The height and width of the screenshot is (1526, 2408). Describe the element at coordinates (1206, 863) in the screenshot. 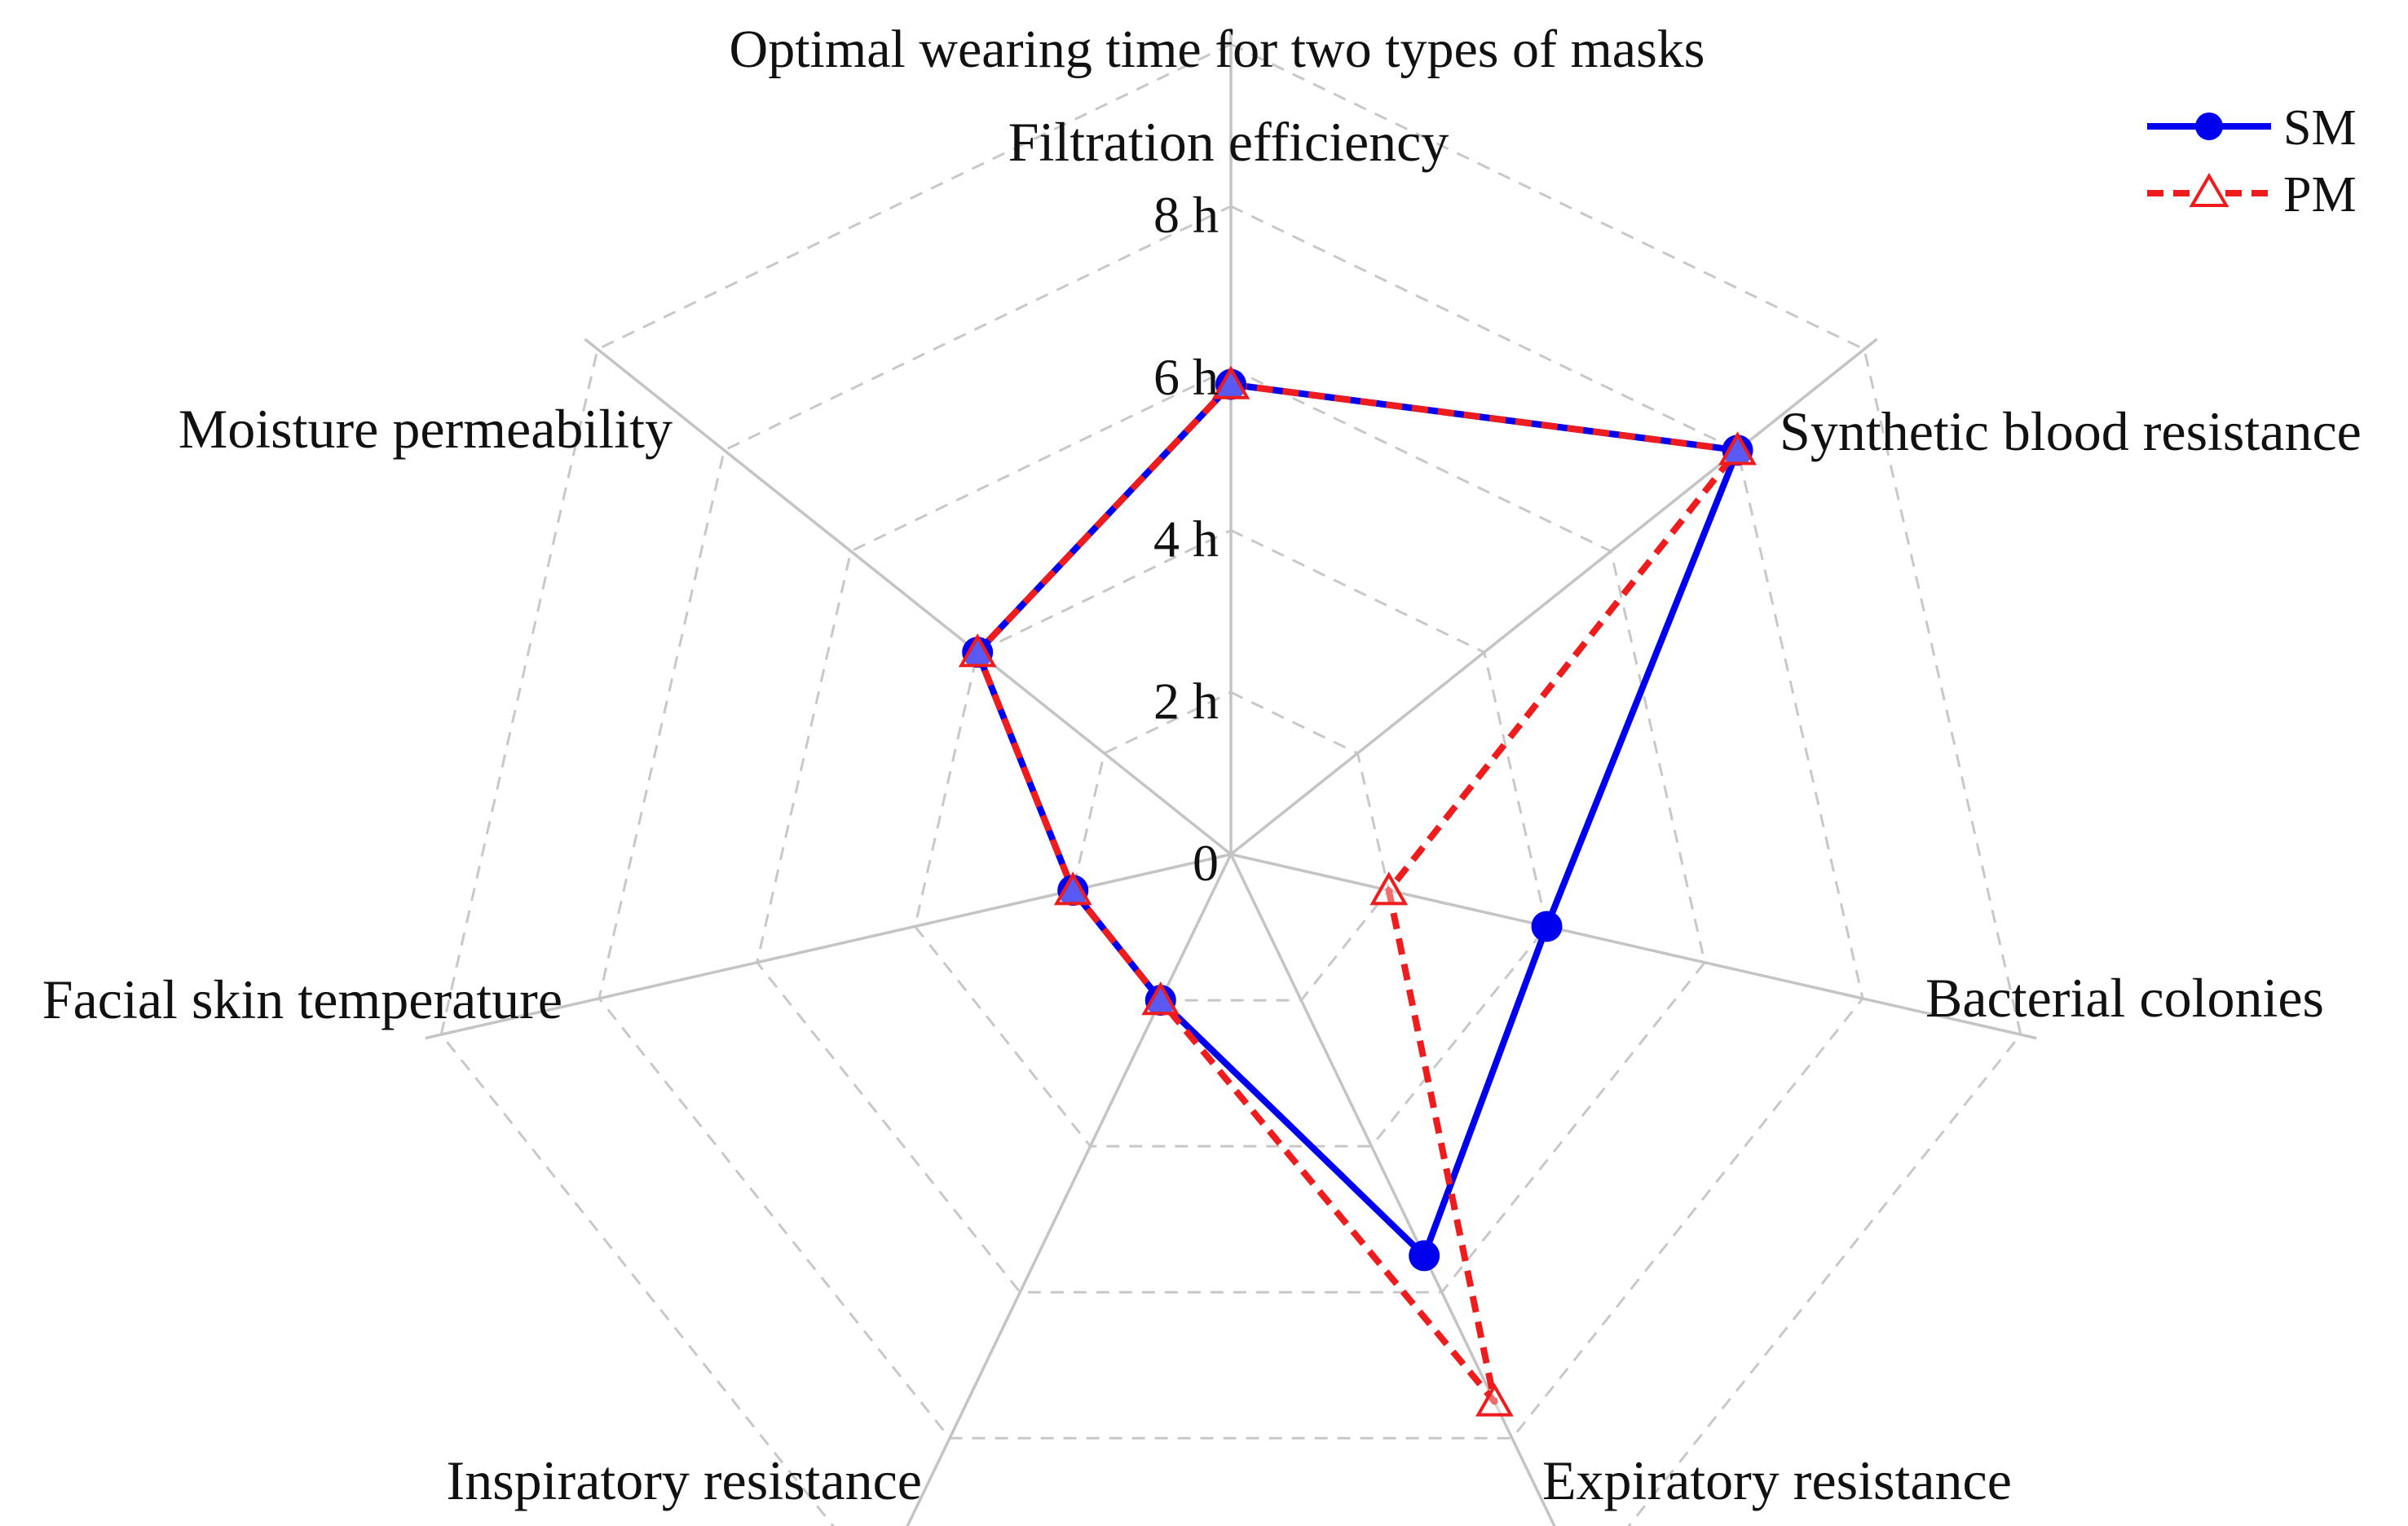

I see `tick-label-0: 0` at that location.